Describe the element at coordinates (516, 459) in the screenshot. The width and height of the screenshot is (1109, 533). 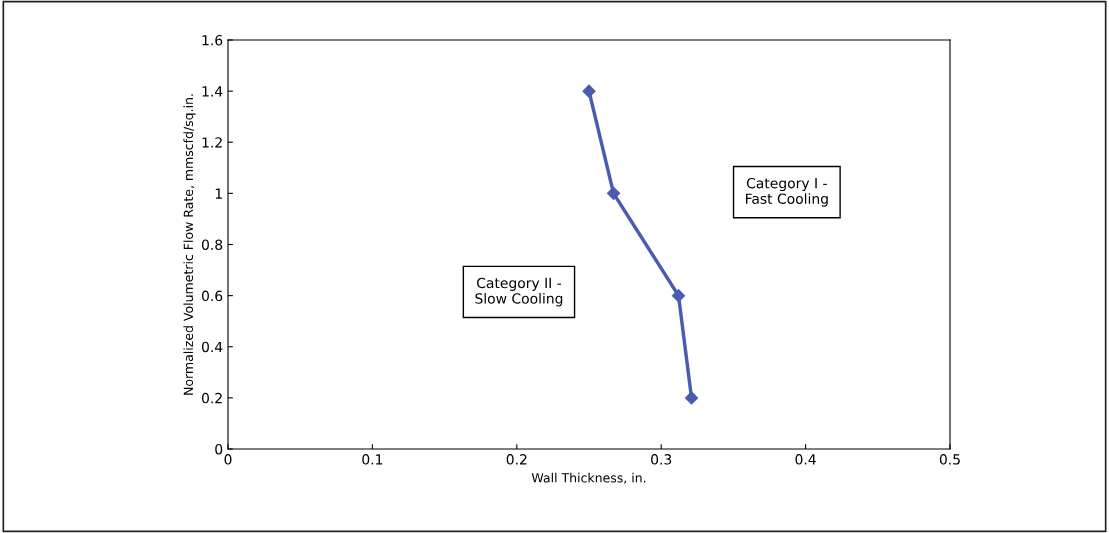
I see `x-tick-label: 0.2` at that location.